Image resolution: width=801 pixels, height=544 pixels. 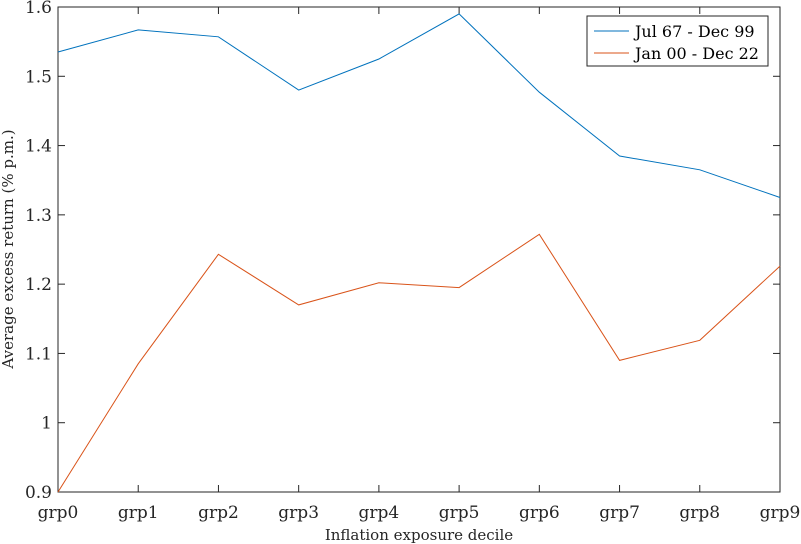 I want to click on y-tick-label: 1.5, so click(x=38, y=77).